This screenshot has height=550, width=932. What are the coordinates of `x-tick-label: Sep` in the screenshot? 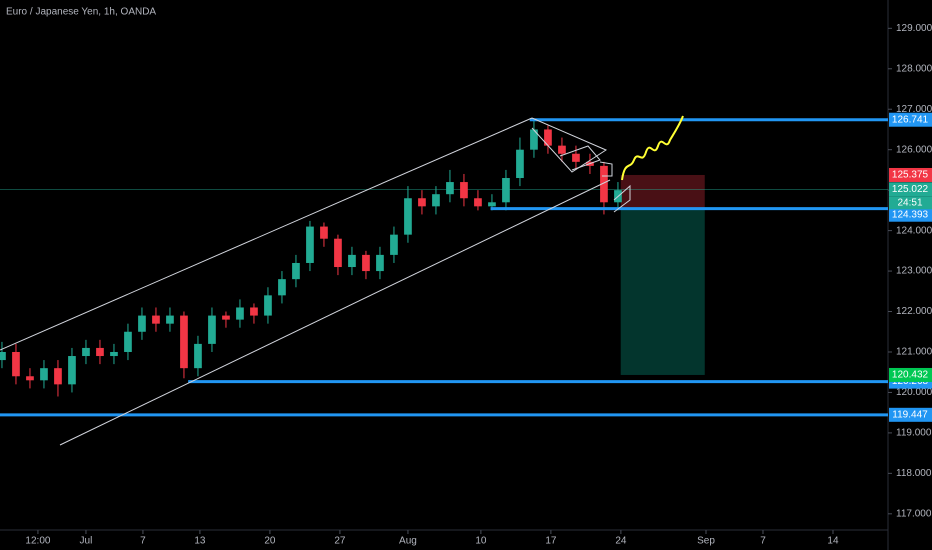 It's located at (706, 541).